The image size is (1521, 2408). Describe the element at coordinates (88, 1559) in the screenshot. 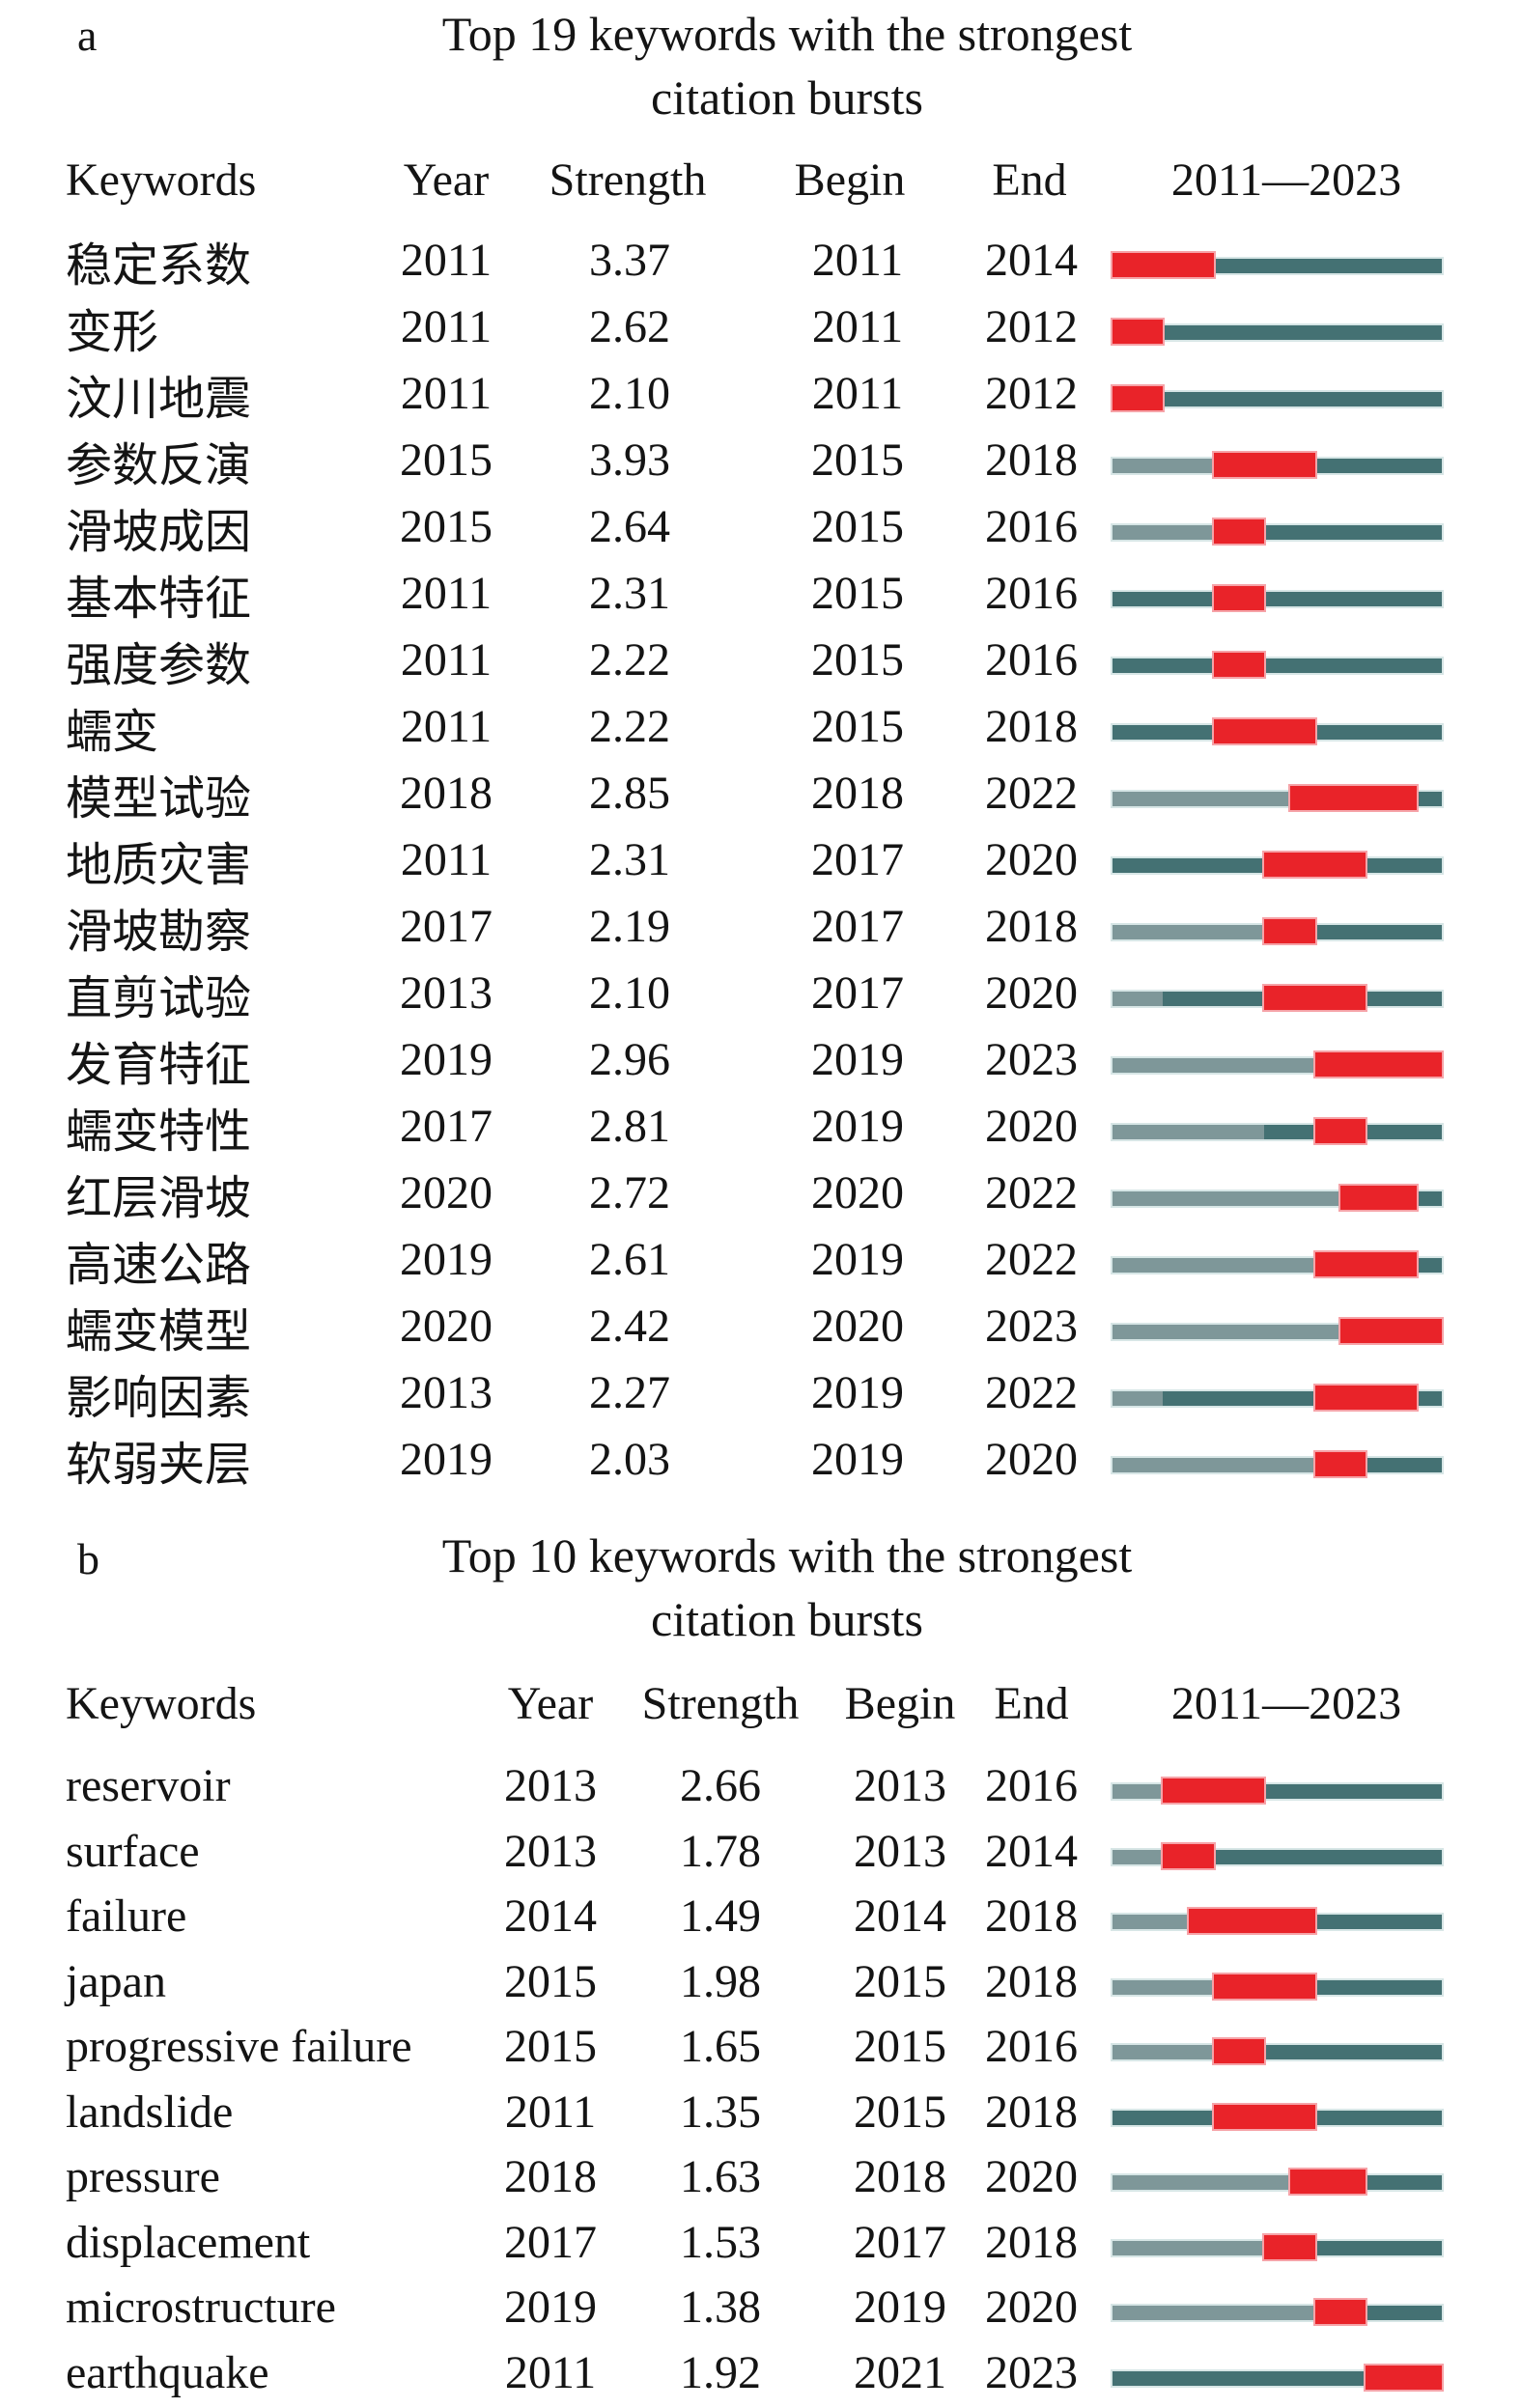

I see `panel-b-label: b` at that location.